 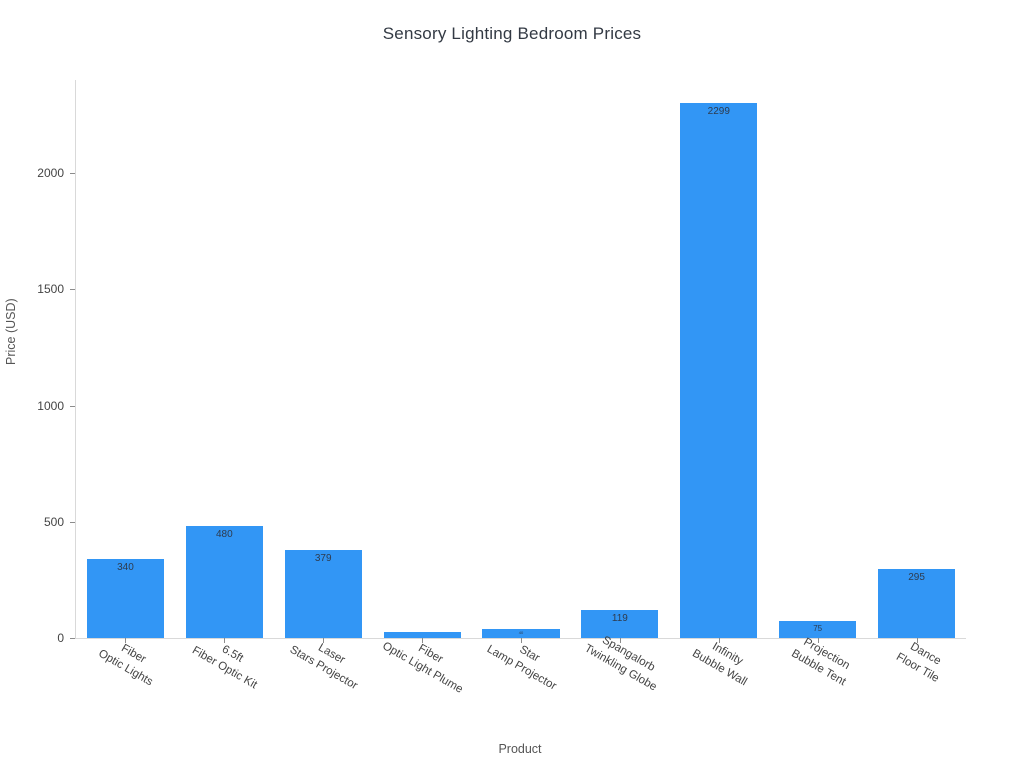 I want to click on y-tick-label: 1000, so click(x=50, y=405).